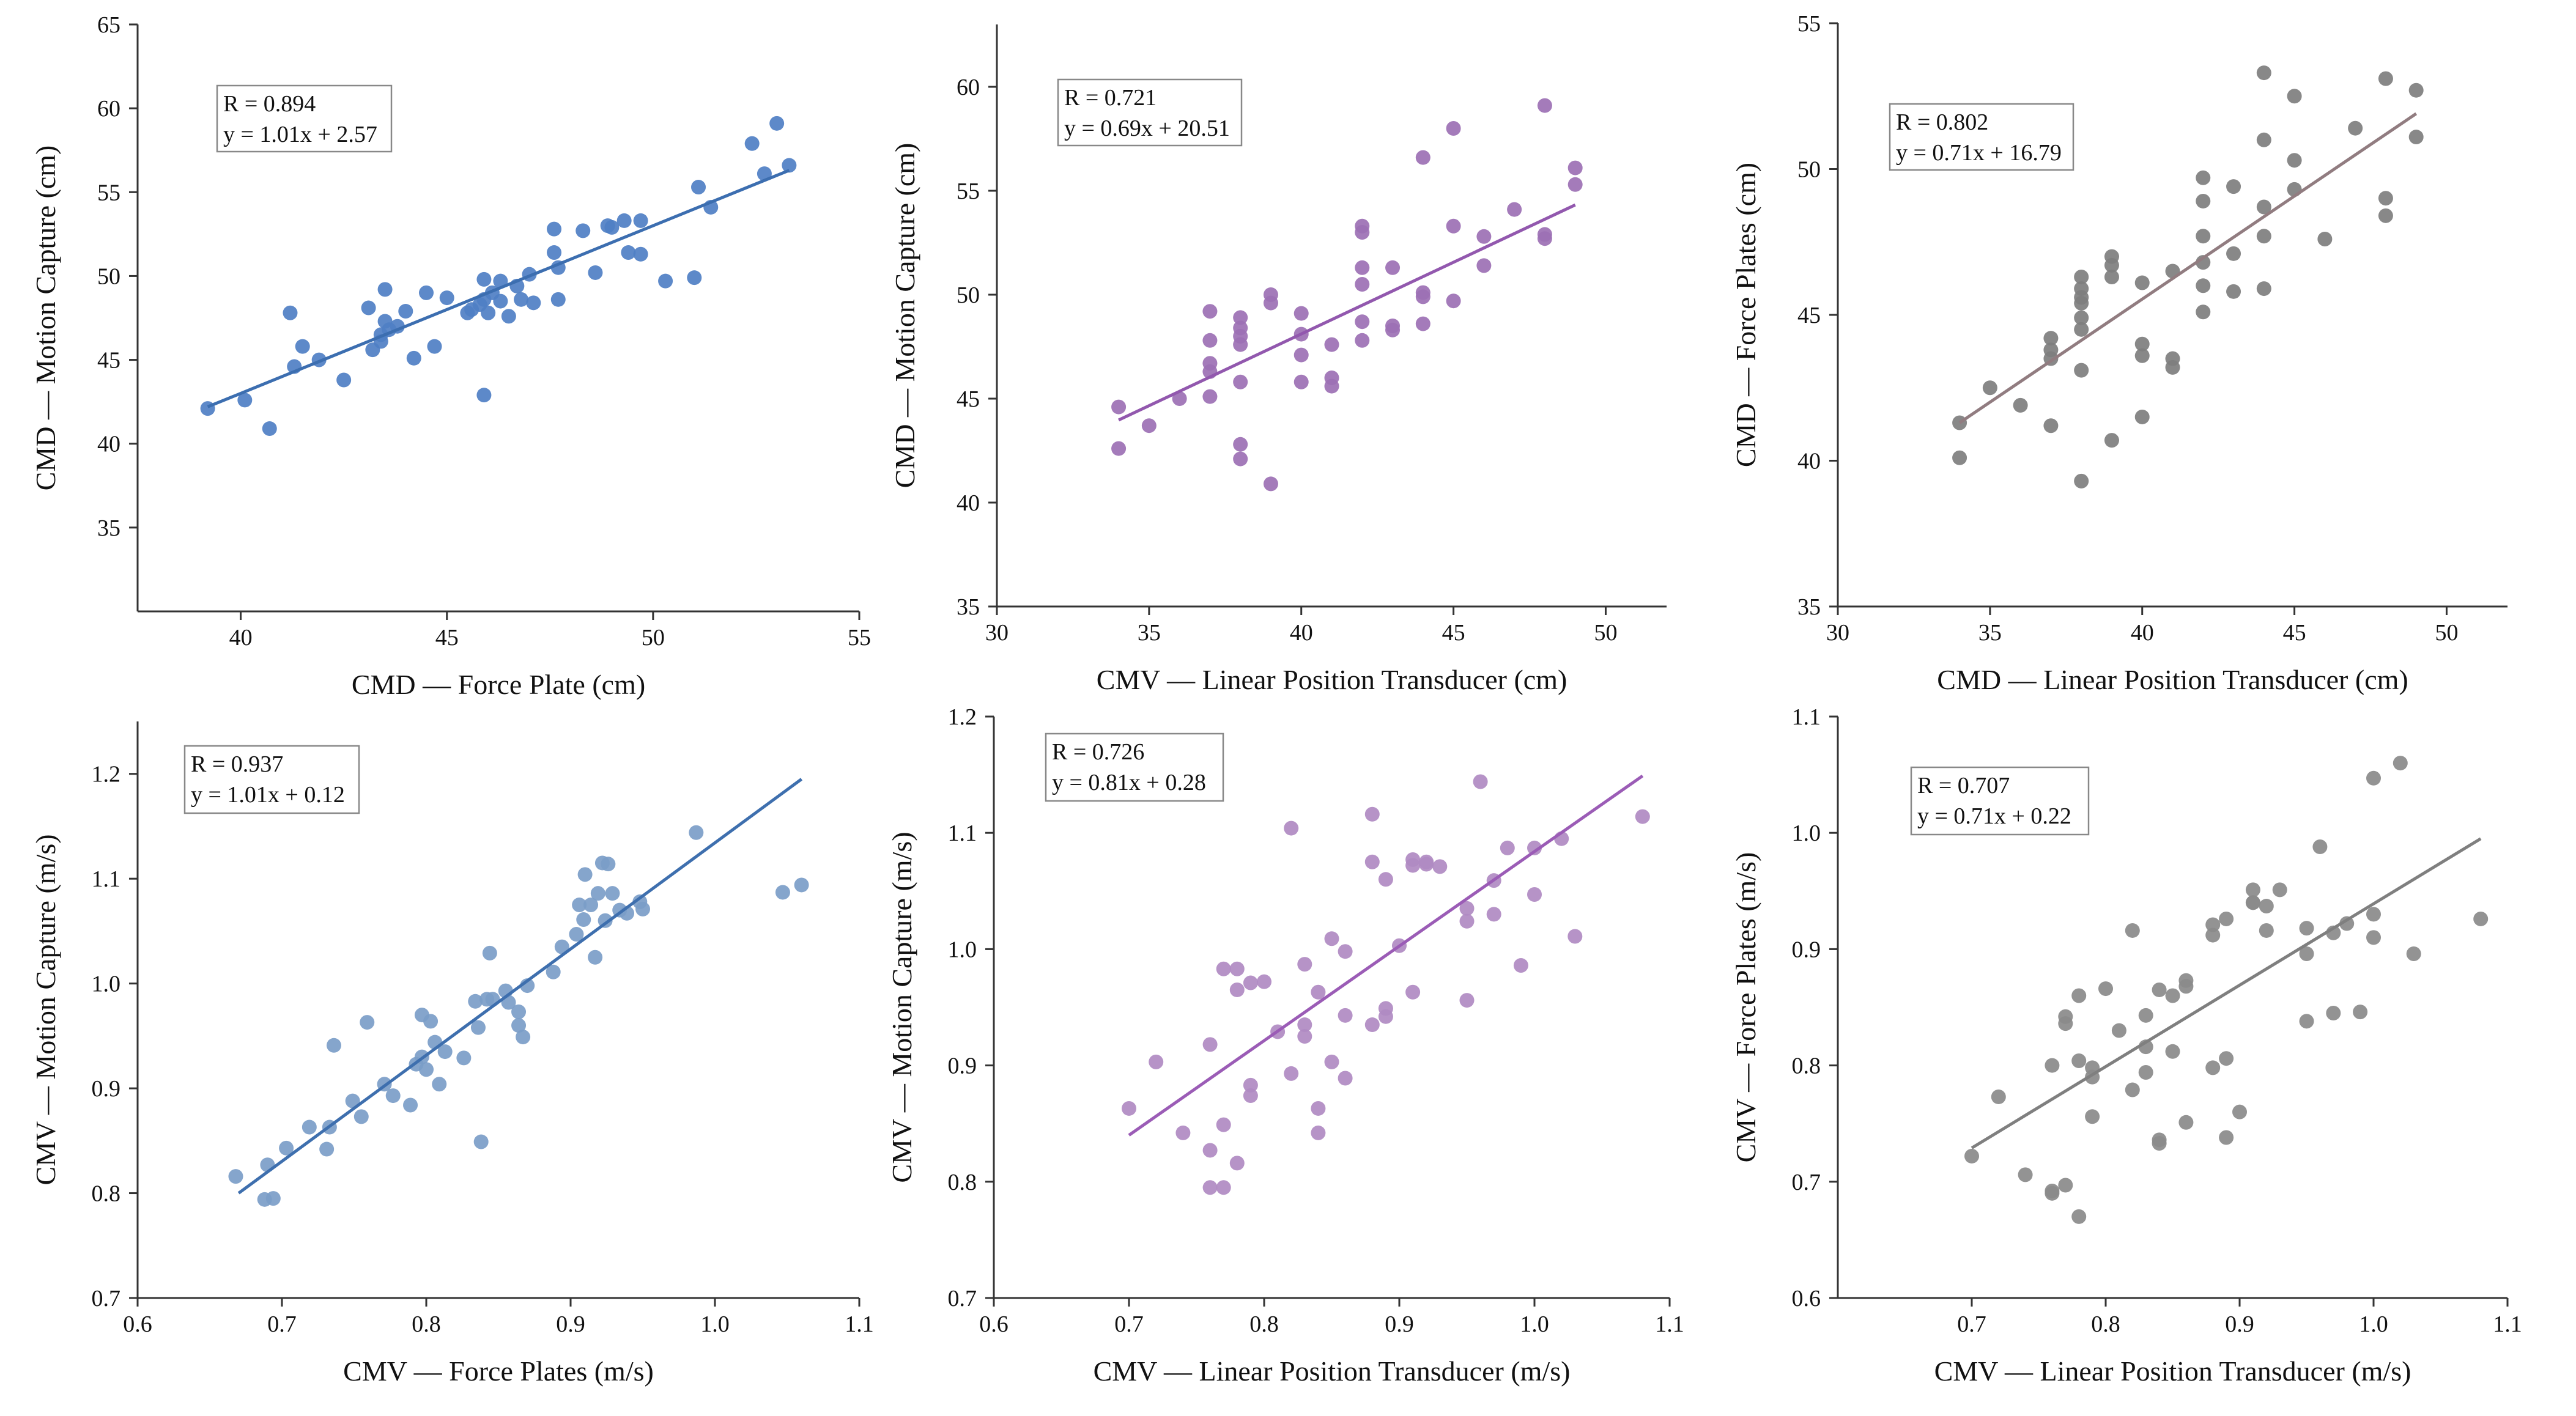 This screenshot has height=1416, width=2576. Describe the element at coordinates (1534, 1324) in the screenshot. I see `x-tick-label: 1.0` at that location.